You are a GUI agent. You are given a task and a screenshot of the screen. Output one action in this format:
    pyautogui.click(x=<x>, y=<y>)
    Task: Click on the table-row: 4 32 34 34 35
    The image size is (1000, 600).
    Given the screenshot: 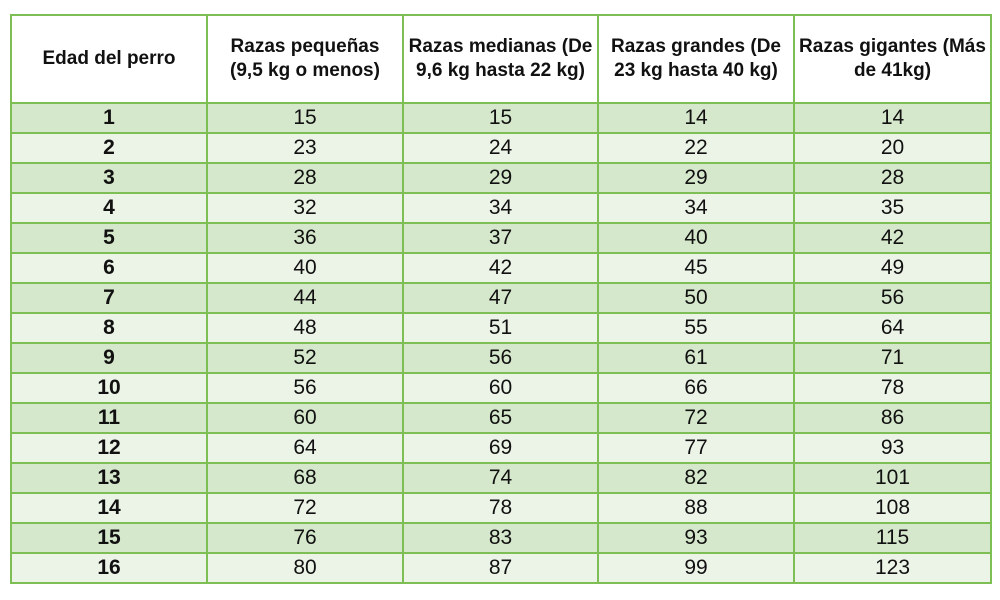 What is the action you would take?
    pyautogui.click(x=501, y=208)
    